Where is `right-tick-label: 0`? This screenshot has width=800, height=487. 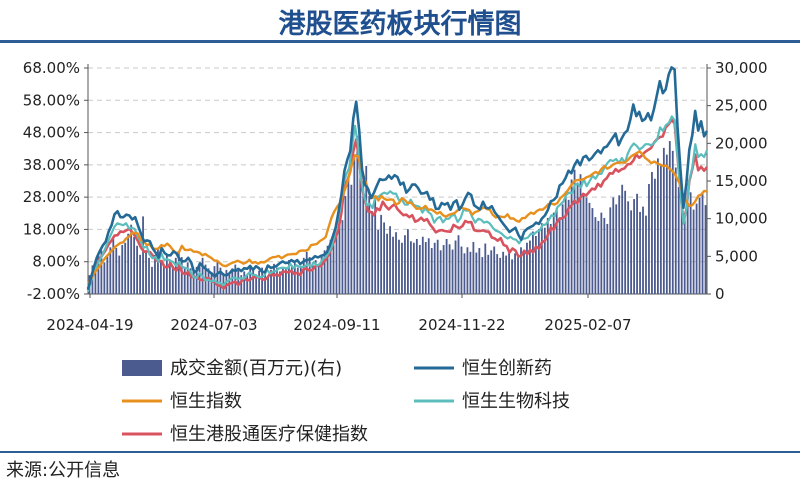
right-tick-label: 0 is located at coordinates (720, 294).